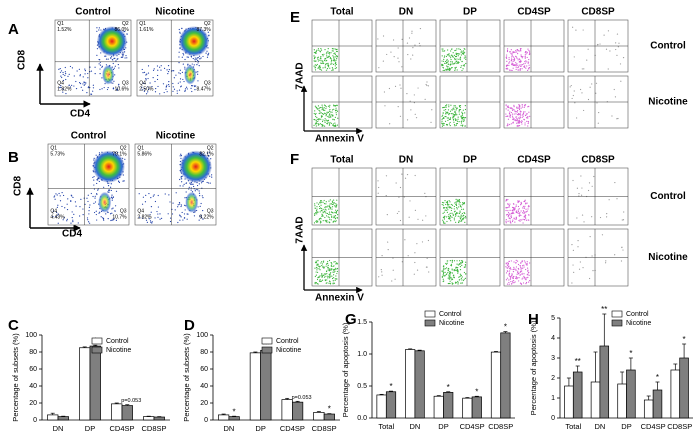 The image size is (700, 441). What do you see at coordinates (443, 426) in the screenshot?
I see `x-tick-label: DP` at bounding box center [443, 426].